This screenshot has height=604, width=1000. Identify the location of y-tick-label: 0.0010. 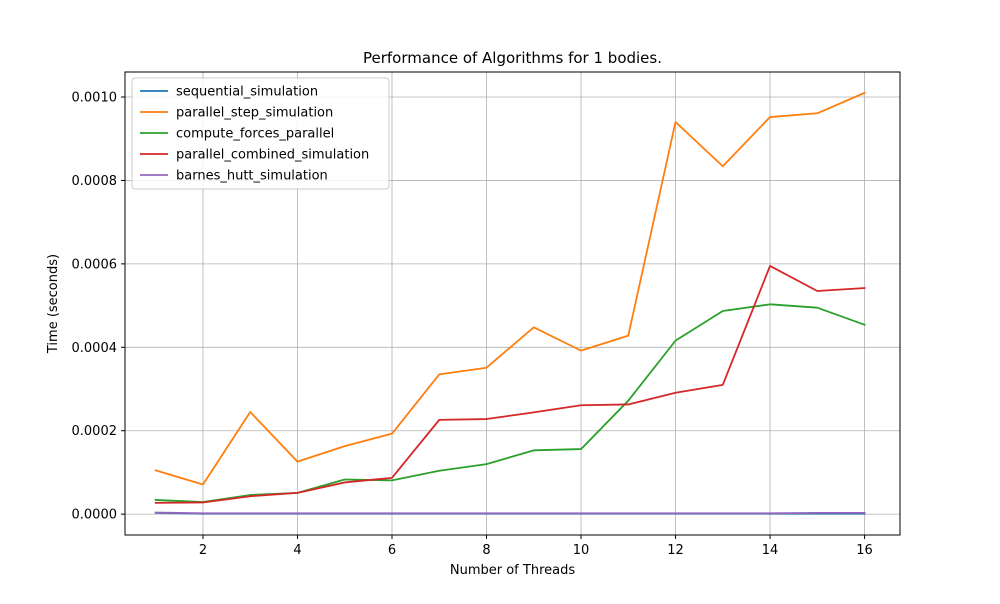
(95, 98).